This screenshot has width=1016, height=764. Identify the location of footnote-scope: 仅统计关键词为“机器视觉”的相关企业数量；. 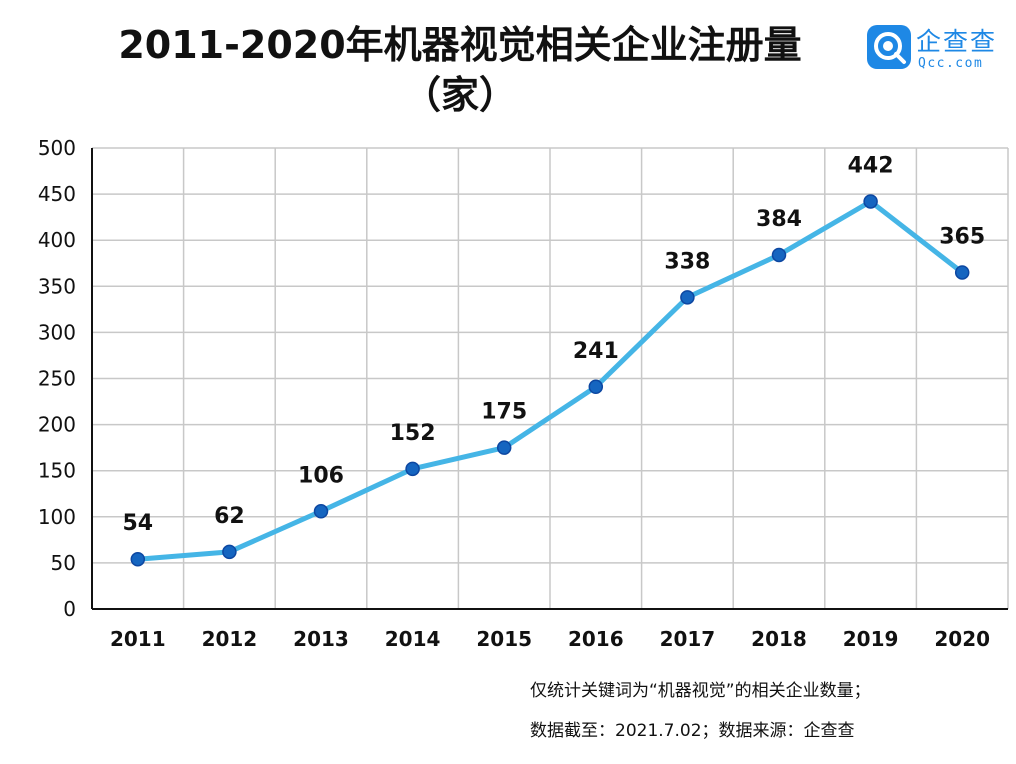
(700, 691).